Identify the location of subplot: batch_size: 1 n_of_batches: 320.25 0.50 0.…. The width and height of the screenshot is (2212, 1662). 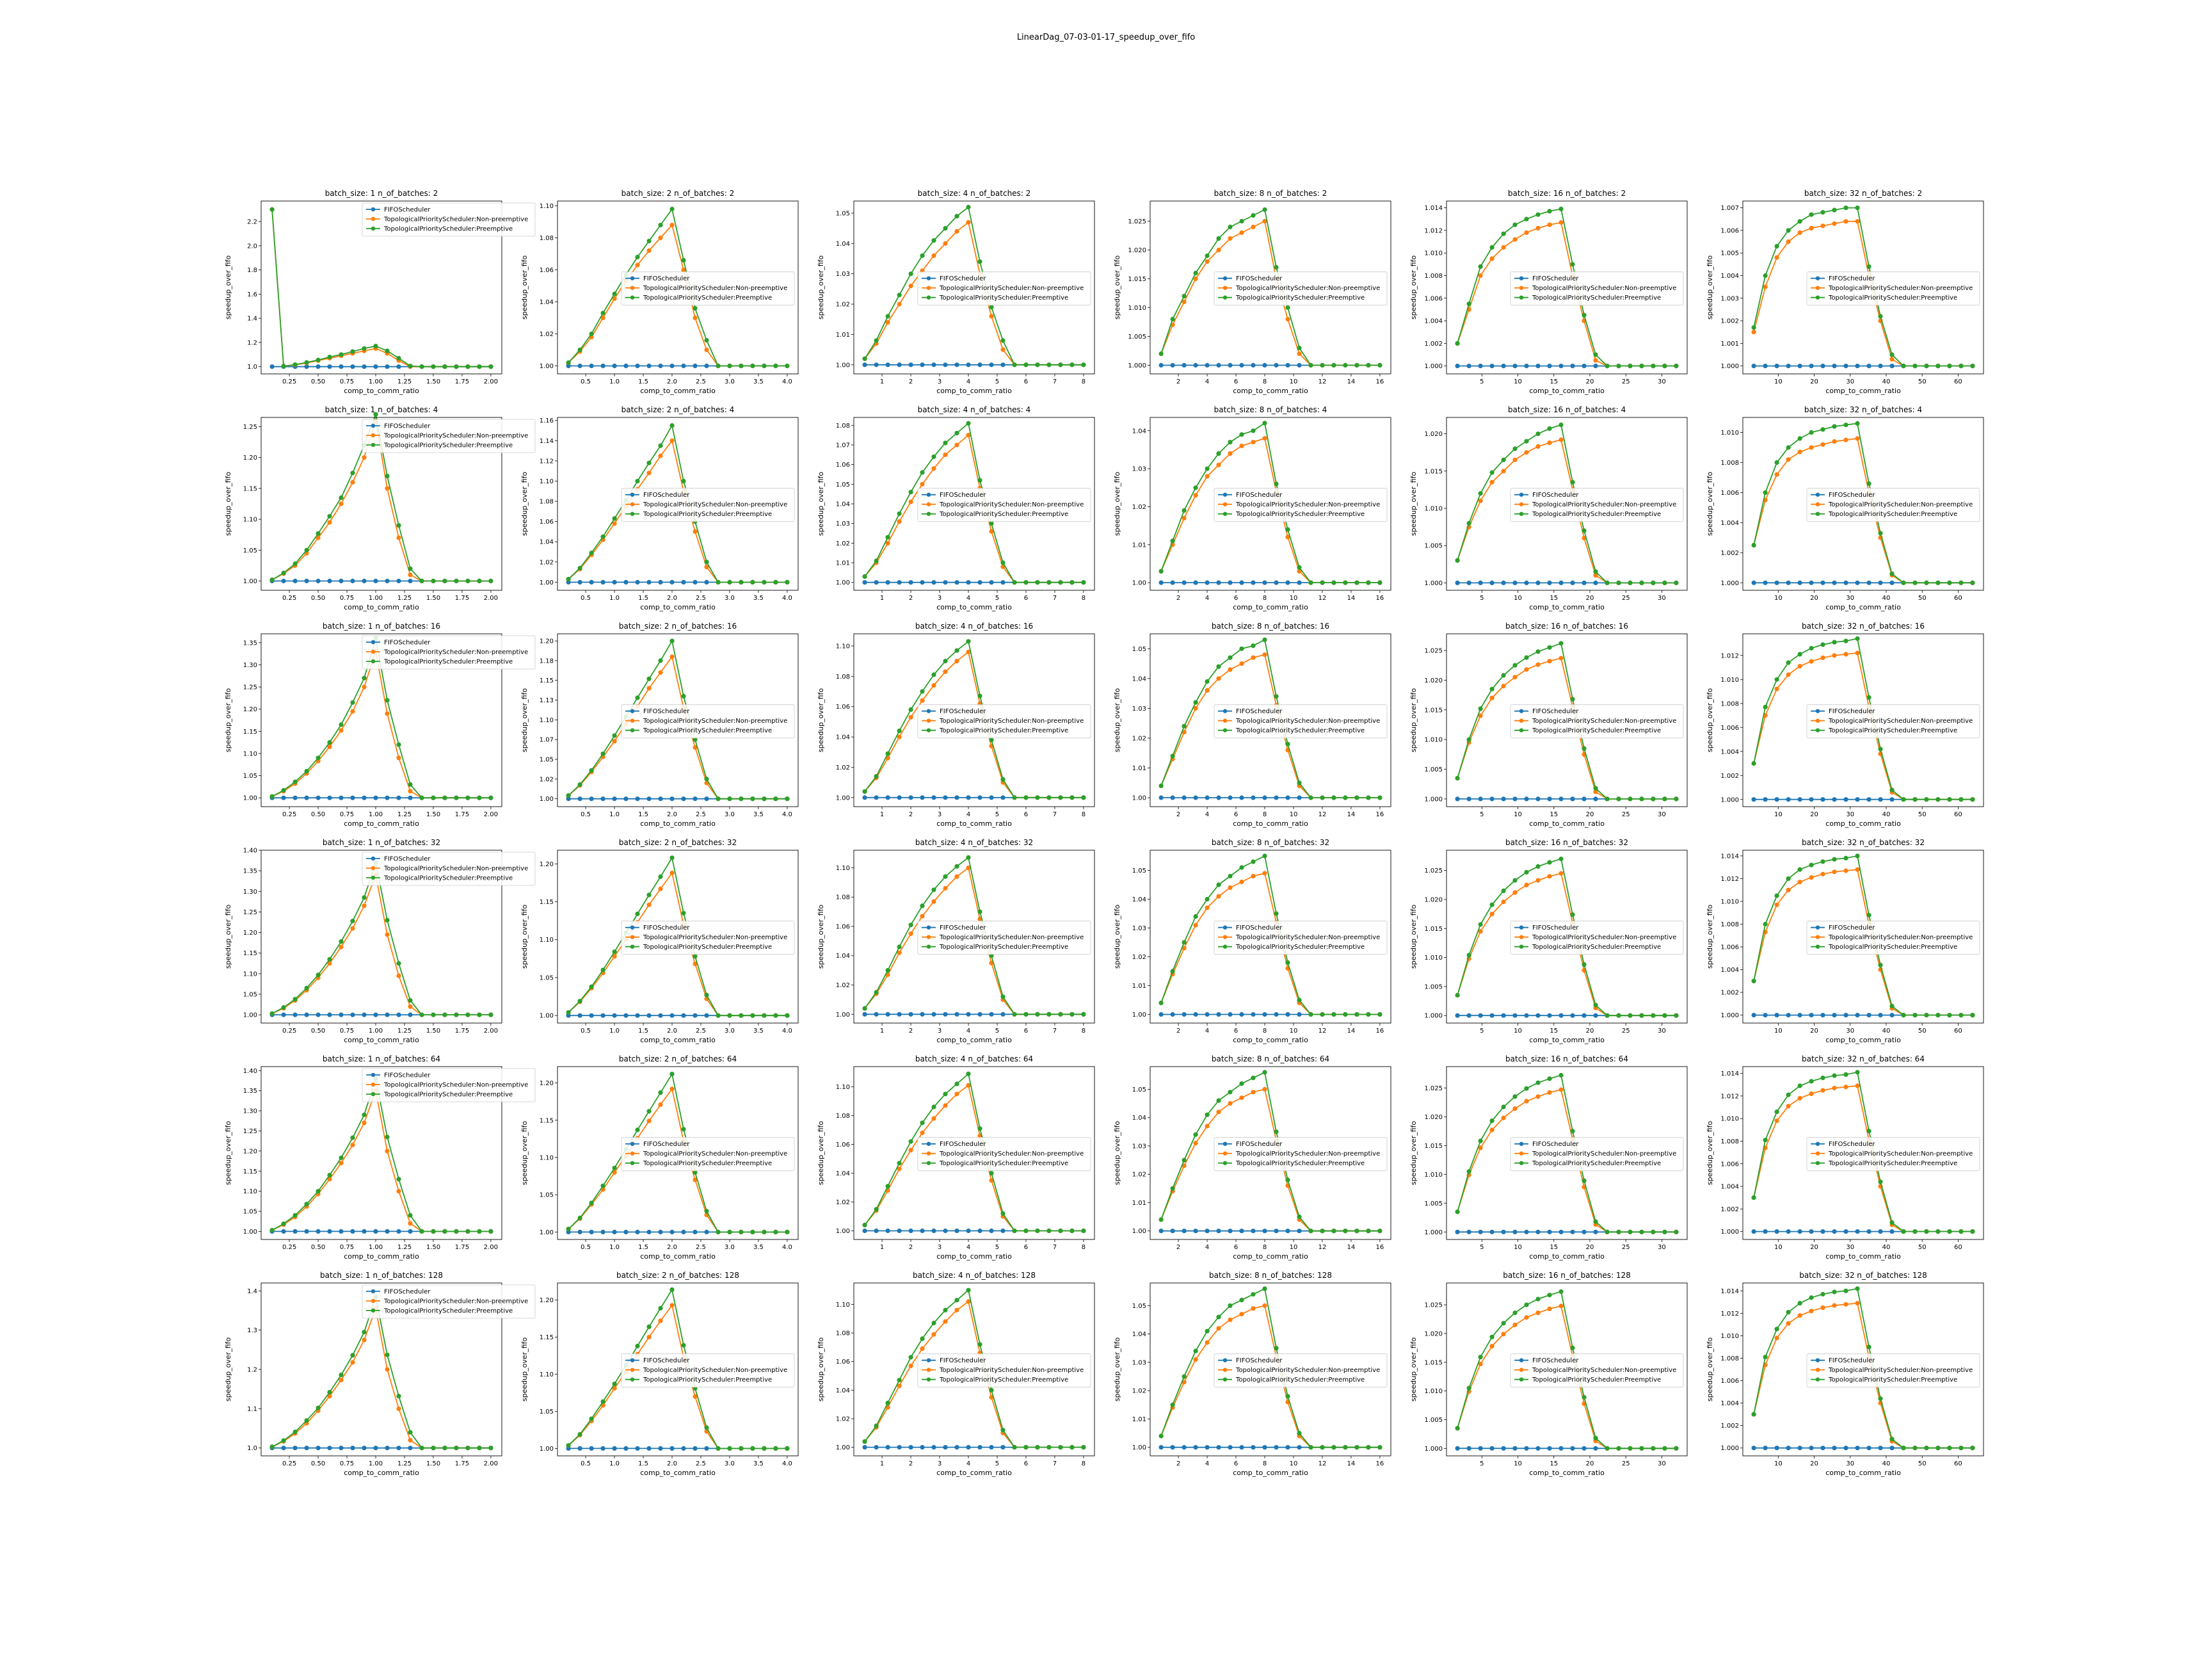
(380, 941).